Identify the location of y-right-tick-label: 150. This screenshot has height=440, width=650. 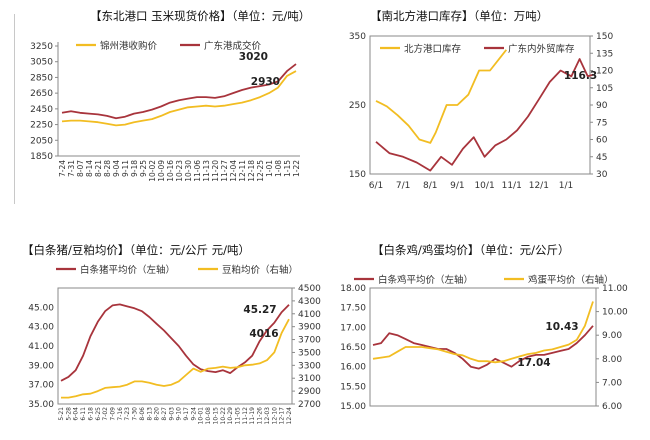
(604, 37).